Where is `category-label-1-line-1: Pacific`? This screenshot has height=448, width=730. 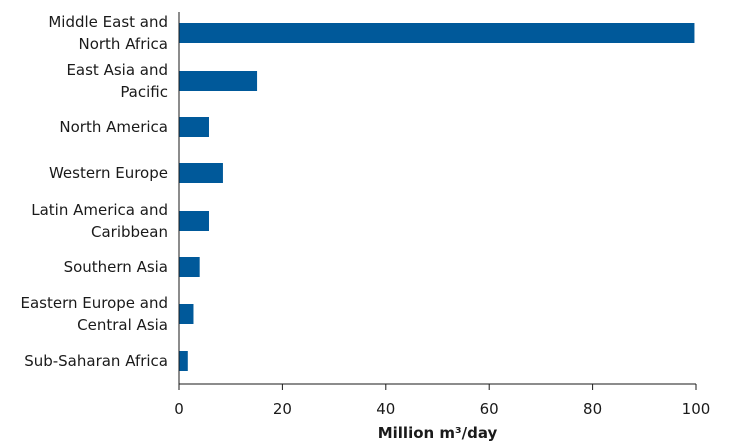 category-label-1-line-1: Pacific is located at coordinates (144, 92).